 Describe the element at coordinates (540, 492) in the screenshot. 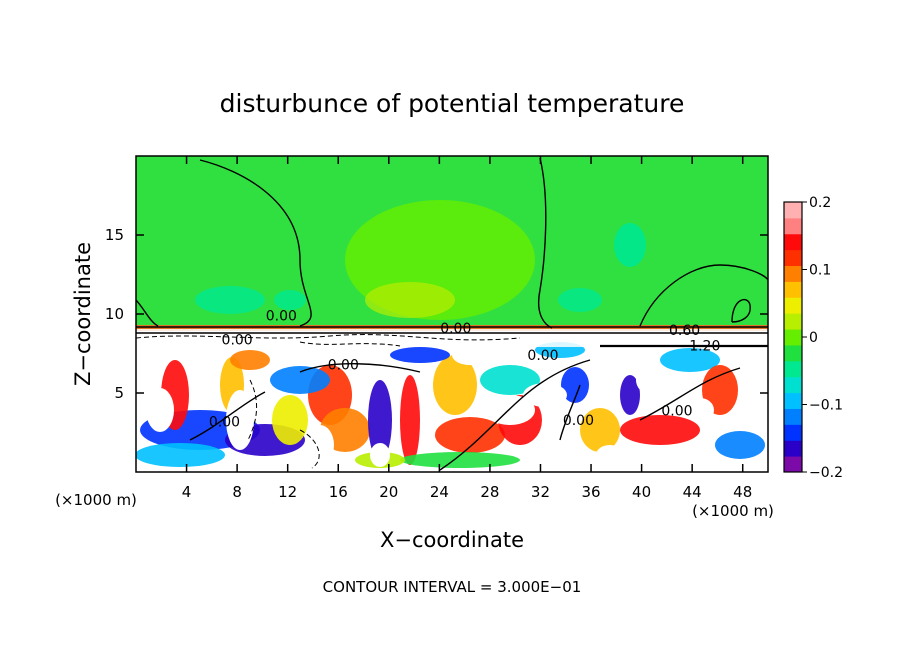

I see `x-tick-label: 32` at that location.